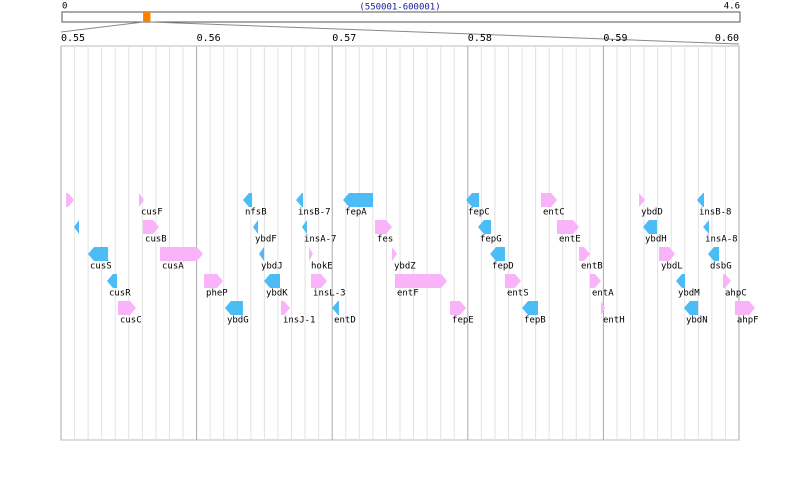 The height and width of the screenshot is (500, 800). I want to click on overview-tick-label: 0, so click(64, 7).